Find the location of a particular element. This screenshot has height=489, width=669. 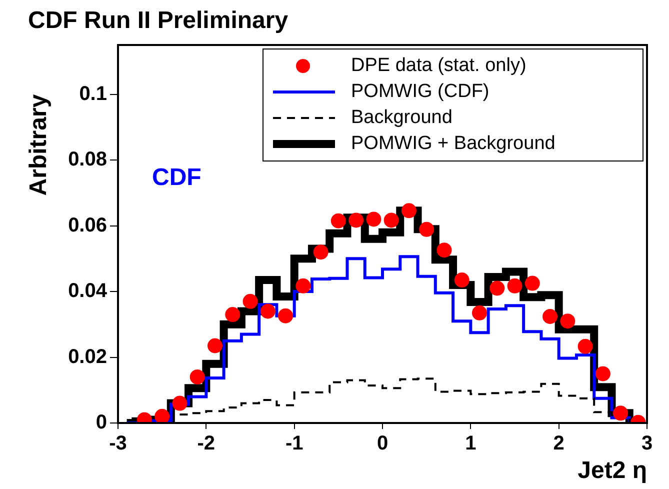

y-axis-title: Arbitrary is located at coordinates (38, 145).